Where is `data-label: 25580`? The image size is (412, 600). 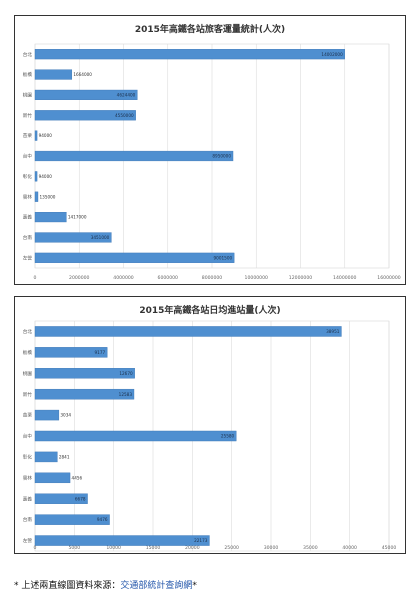 data-label: 25580 is located at coordinates (228, 436).